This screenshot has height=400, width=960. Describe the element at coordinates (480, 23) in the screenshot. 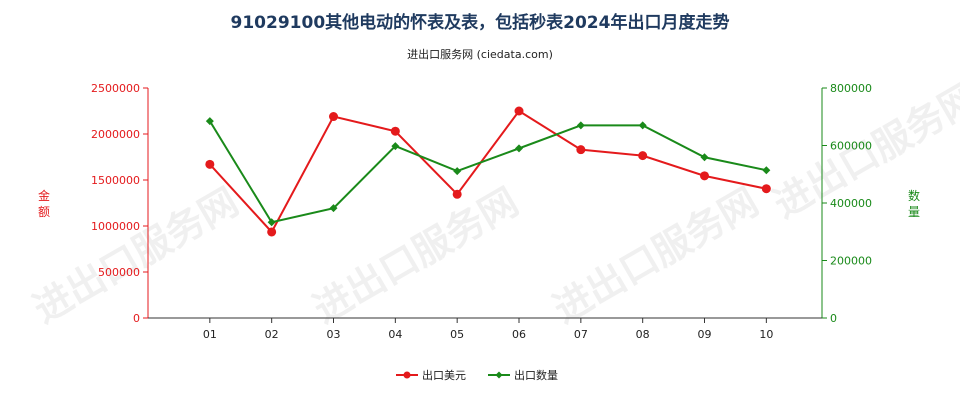

I see `chart-title: 91029100其他电动的怀表及表，包括秒表2024年出口月度走势` at that location.